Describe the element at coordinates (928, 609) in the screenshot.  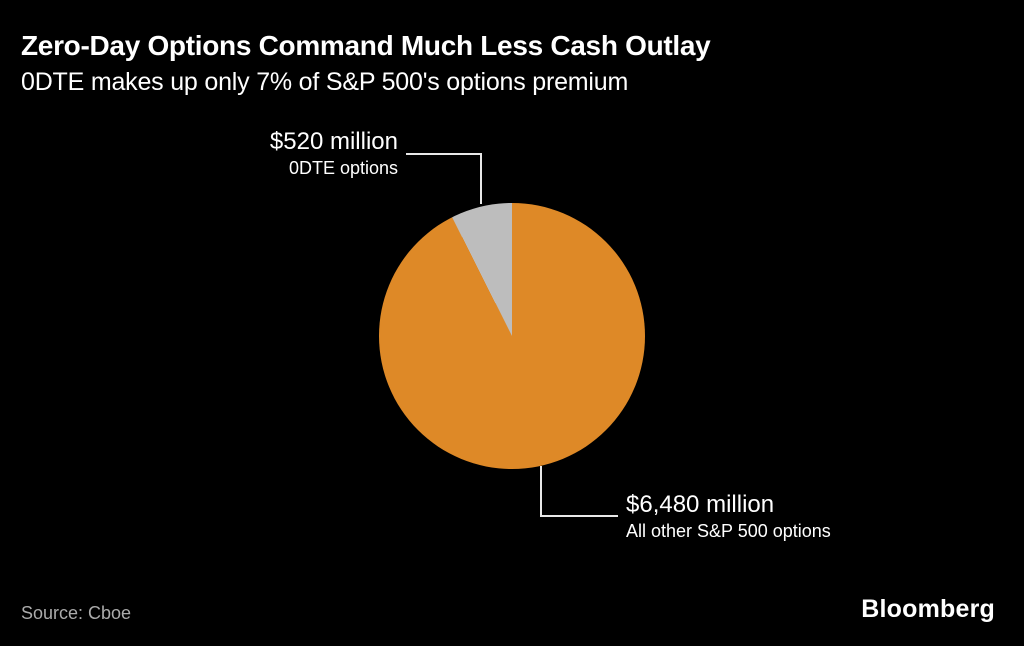
I see `bloomberg-logo: Bloomberg` at that location.